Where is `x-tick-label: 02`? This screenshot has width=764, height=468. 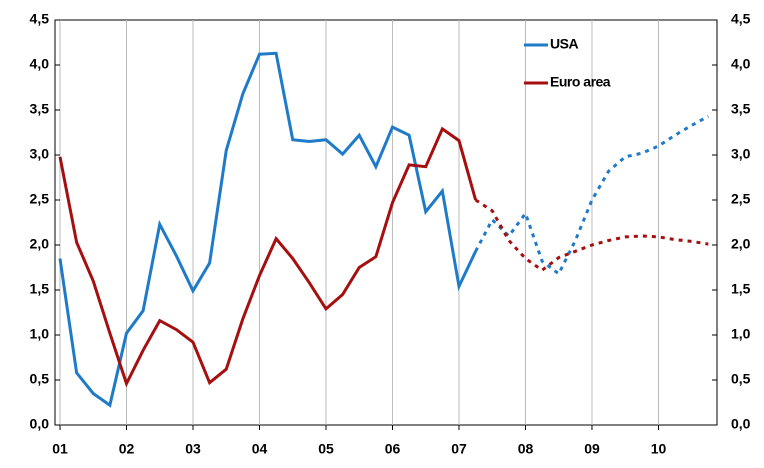 x-tick-label: 02 is located at coordinates (127, 449).